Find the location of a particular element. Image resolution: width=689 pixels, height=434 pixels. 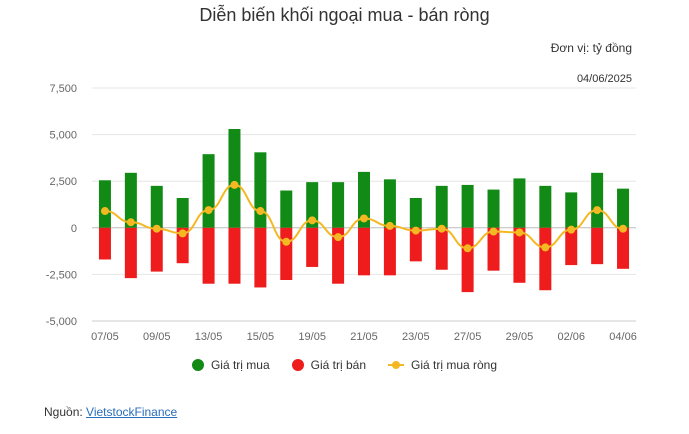

legend-buy-label: Giá trị mua is located at coordinates (240, 365).